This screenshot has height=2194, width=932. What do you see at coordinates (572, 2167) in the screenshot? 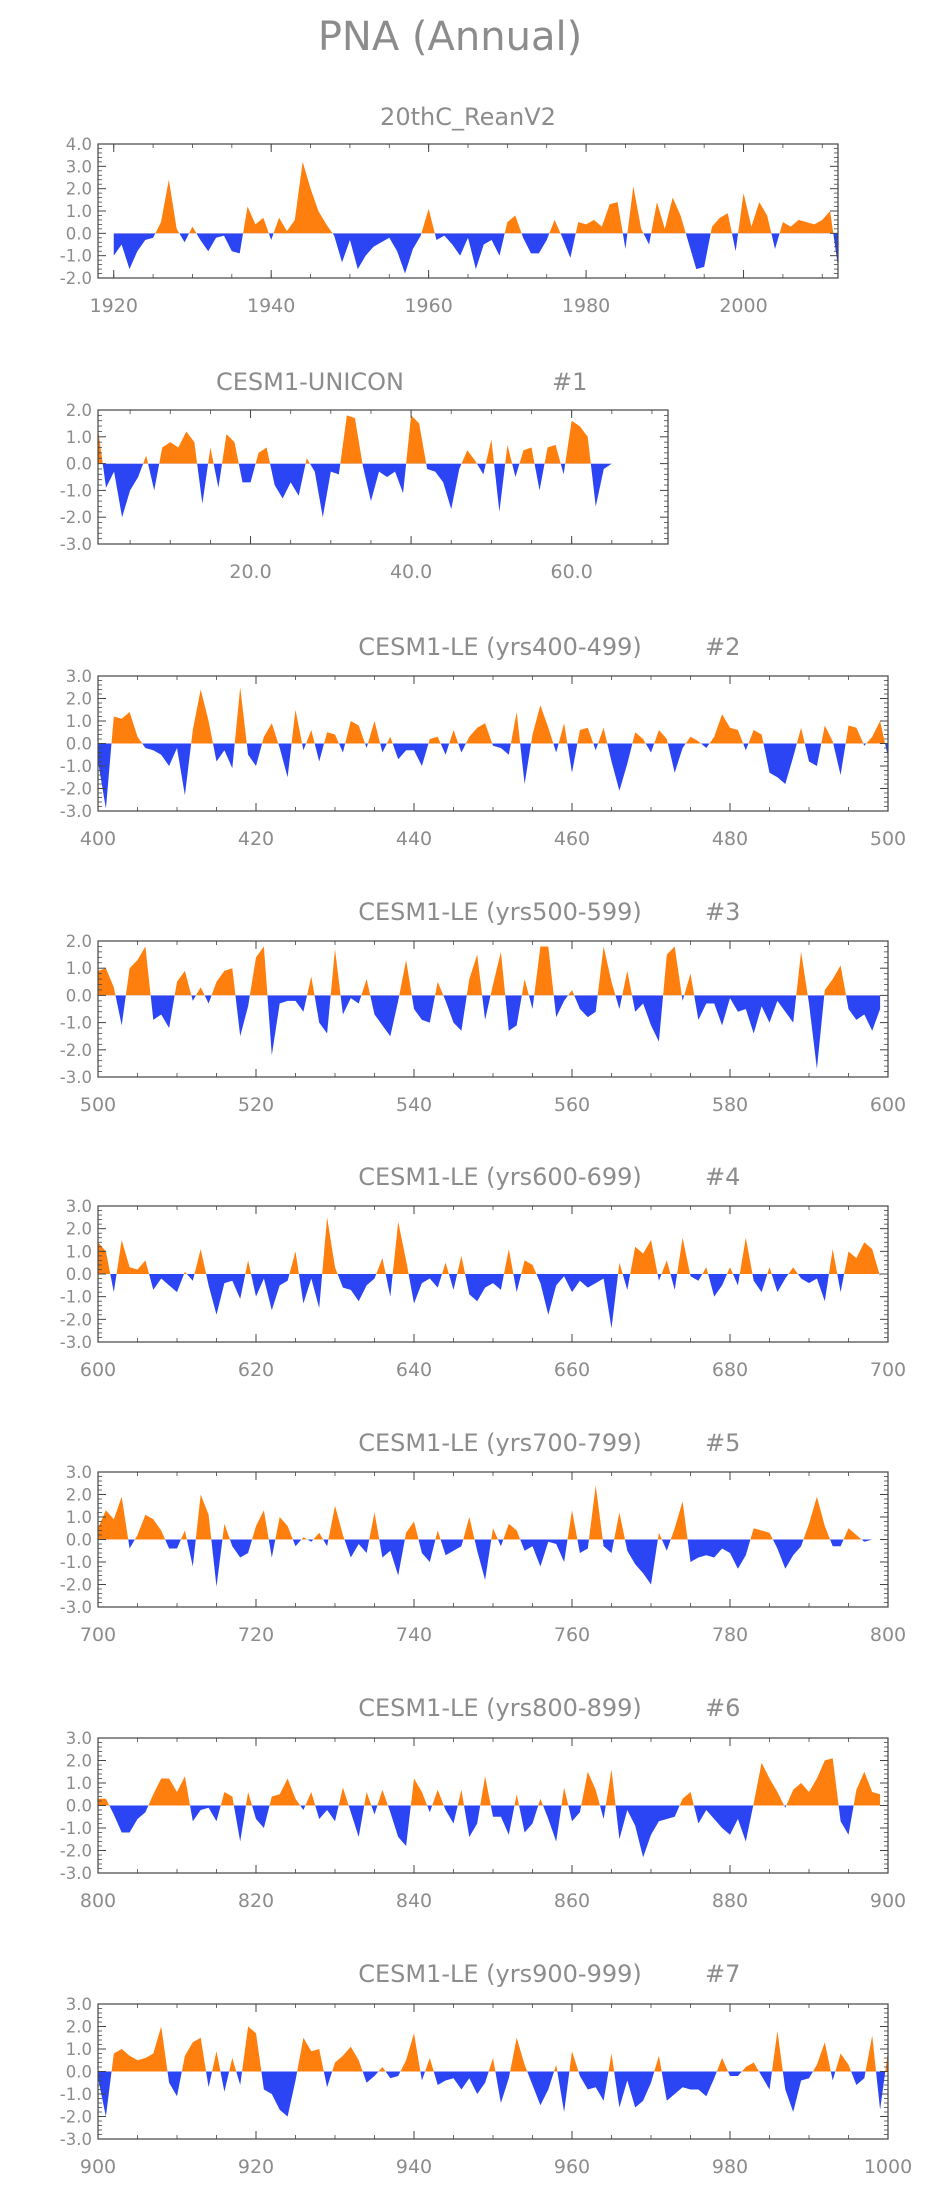
I see `x-tick-label: 960` at bounding box center [572, 2167].